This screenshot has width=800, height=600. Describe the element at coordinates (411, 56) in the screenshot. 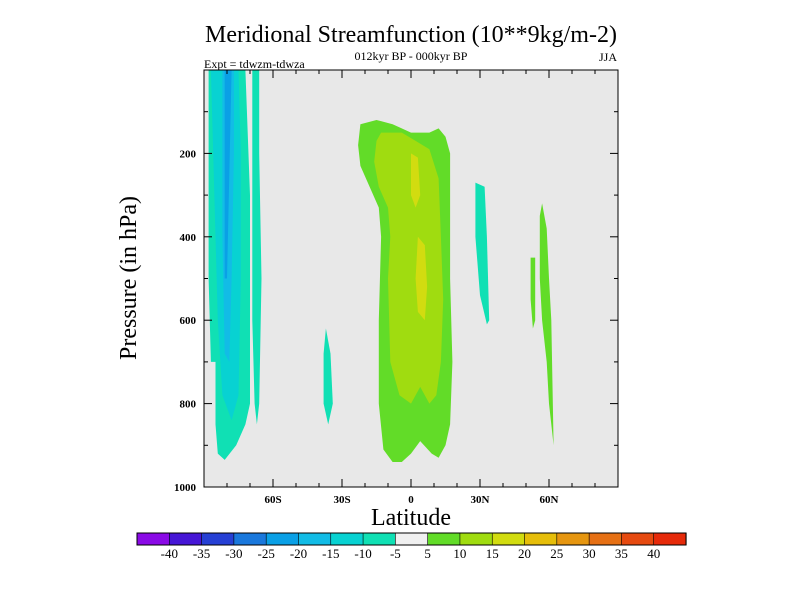

I see `chart-subtitle: 012kyr BP - 000kyr BP` at that location.